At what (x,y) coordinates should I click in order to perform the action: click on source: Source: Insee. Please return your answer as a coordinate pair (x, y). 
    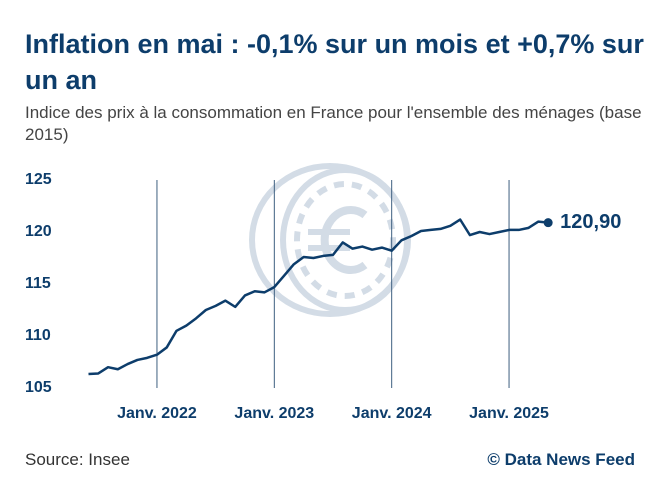
    Looking at the image, I should click on (77, 459).